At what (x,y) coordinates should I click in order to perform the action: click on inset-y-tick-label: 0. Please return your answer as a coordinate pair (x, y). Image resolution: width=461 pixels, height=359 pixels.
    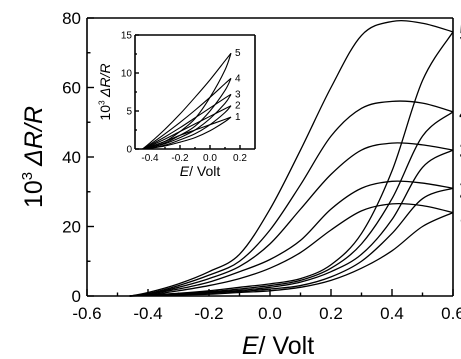
    Looking at the image, I should click on (129, 150).